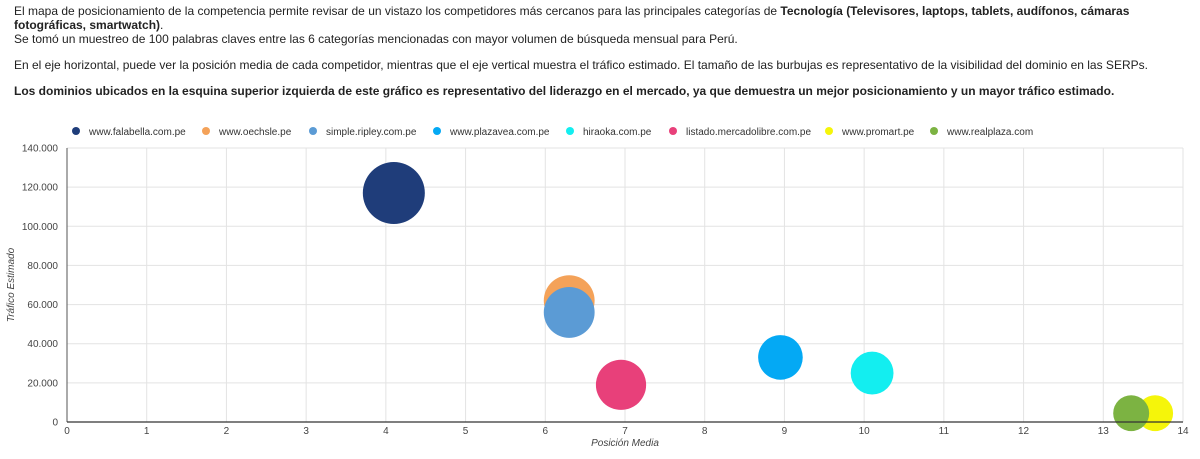 The image size is (1200, 459). What do you see at coordinates (569, 312) in the screenshot?
I see `bubble-simple-ripley-com-pe` at bounding box center [569, 312].